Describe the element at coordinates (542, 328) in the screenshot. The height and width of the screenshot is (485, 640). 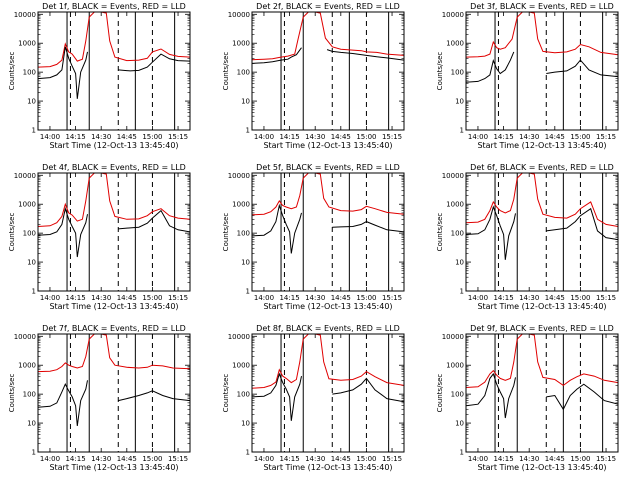
I see `panel-title: Det 9f, BLACK = Events, RED = LLD` at that location.